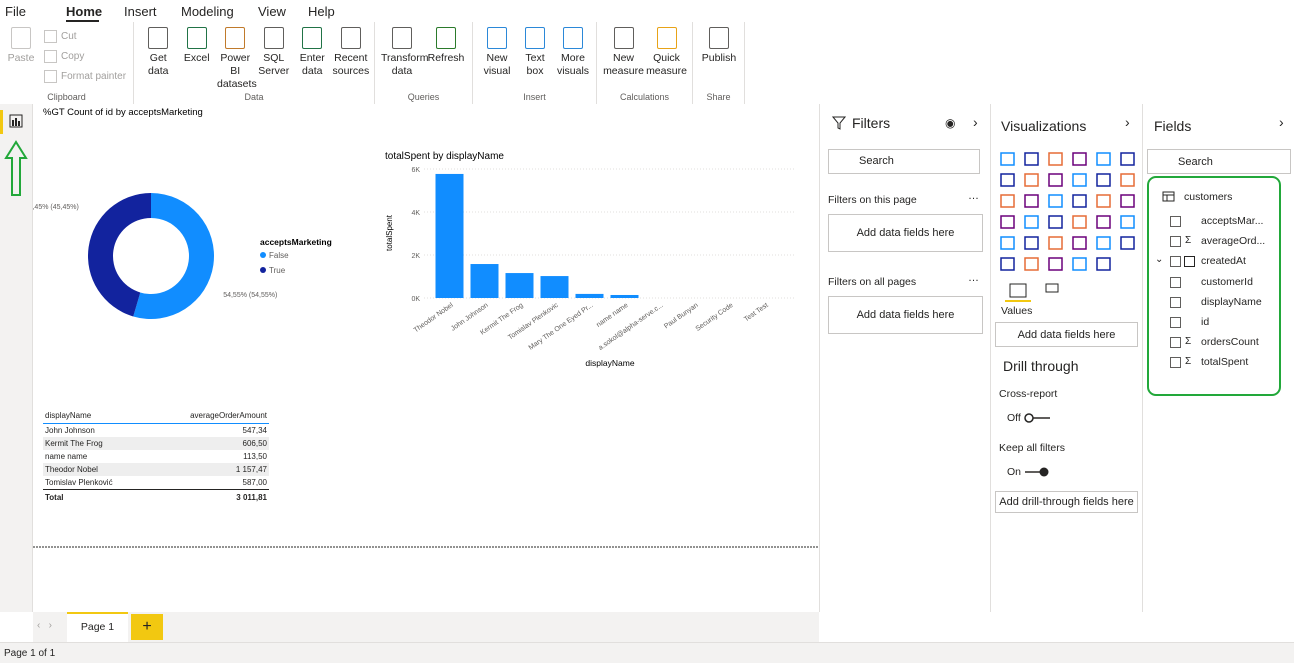 The height and width of the screenshot is (663, 1294). I want to click on ribbon-button-small: Cut, so click(60, 36).